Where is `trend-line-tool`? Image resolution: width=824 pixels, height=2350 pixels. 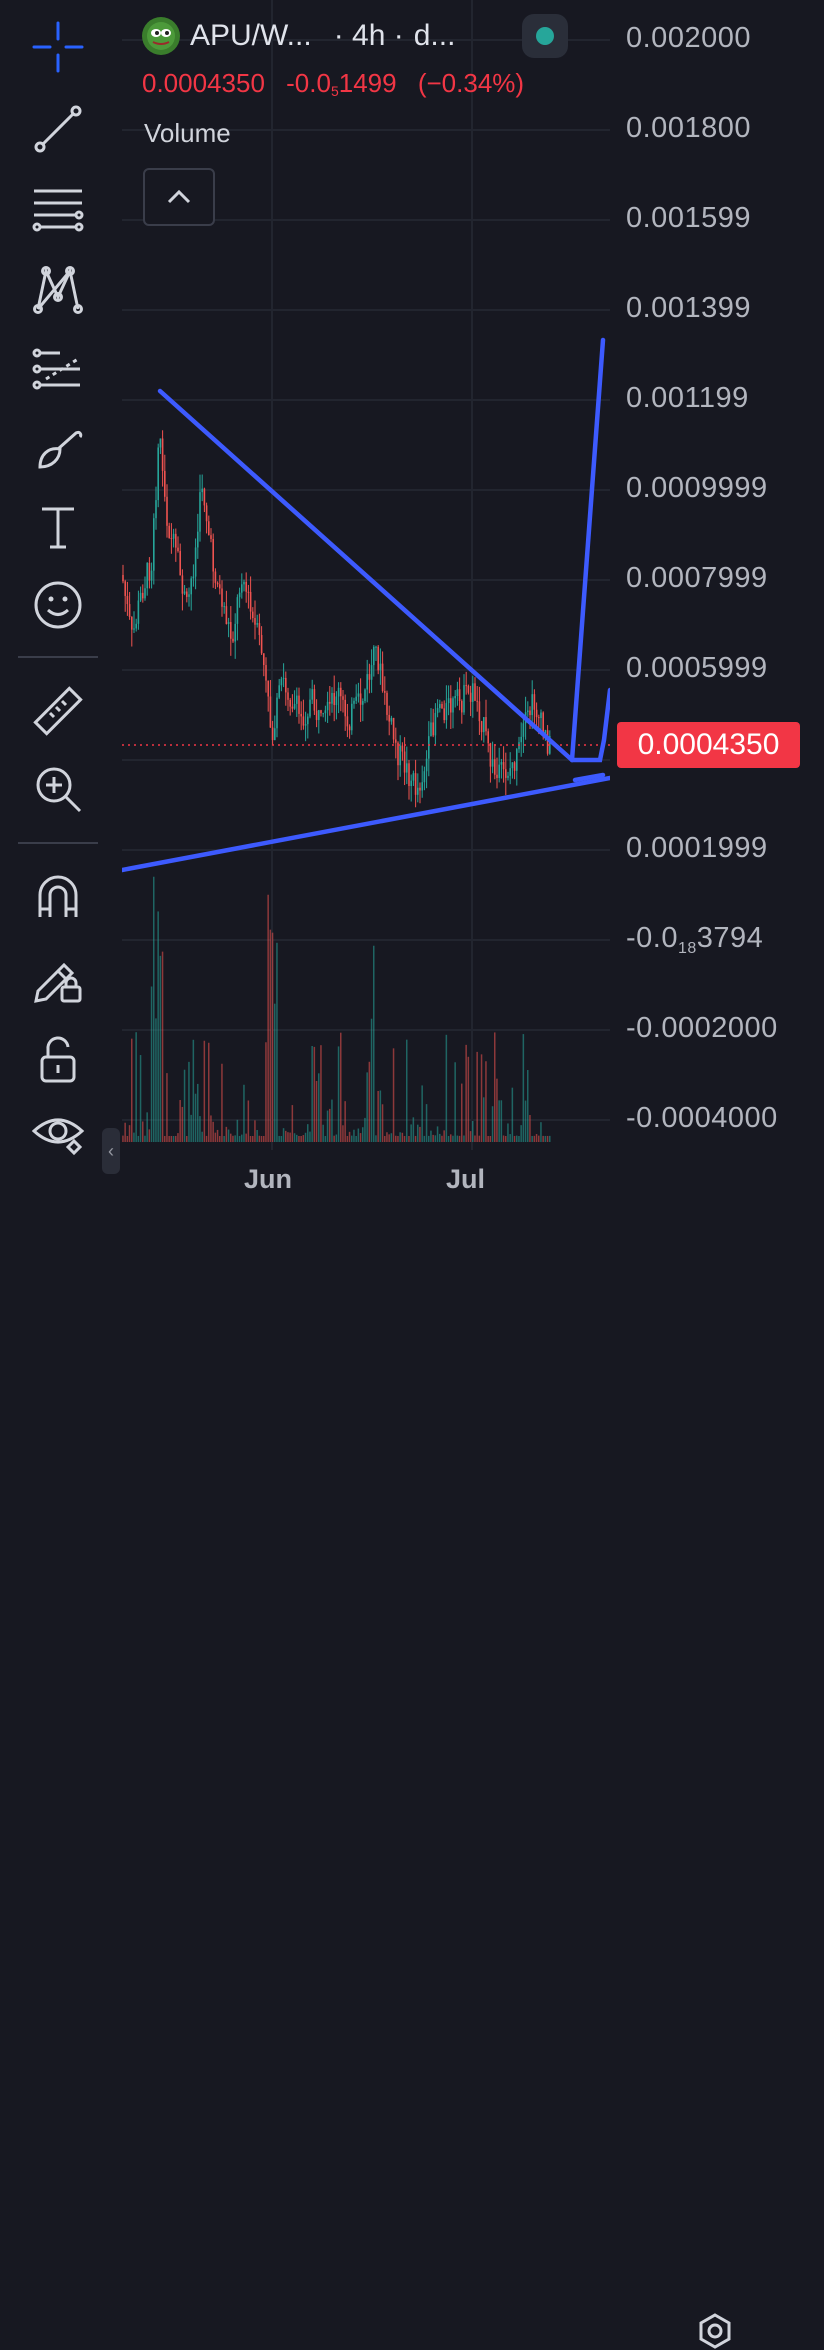 trend-line-tool is located at coordinates (58, 129).